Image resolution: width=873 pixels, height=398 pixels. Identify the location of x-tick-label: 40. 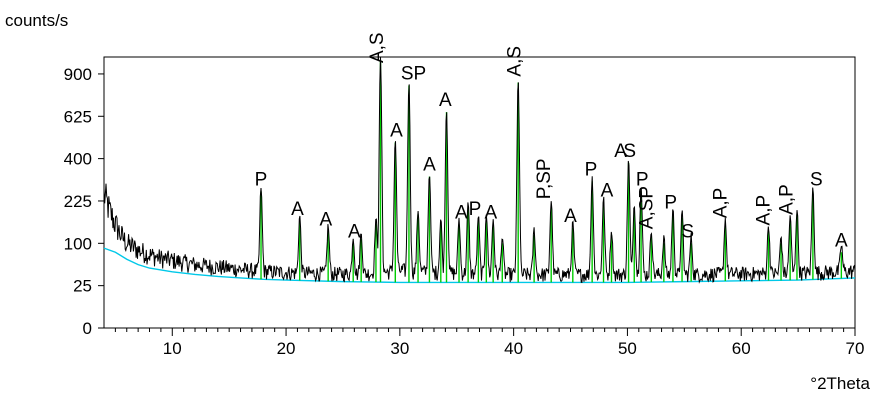
(513, 348).